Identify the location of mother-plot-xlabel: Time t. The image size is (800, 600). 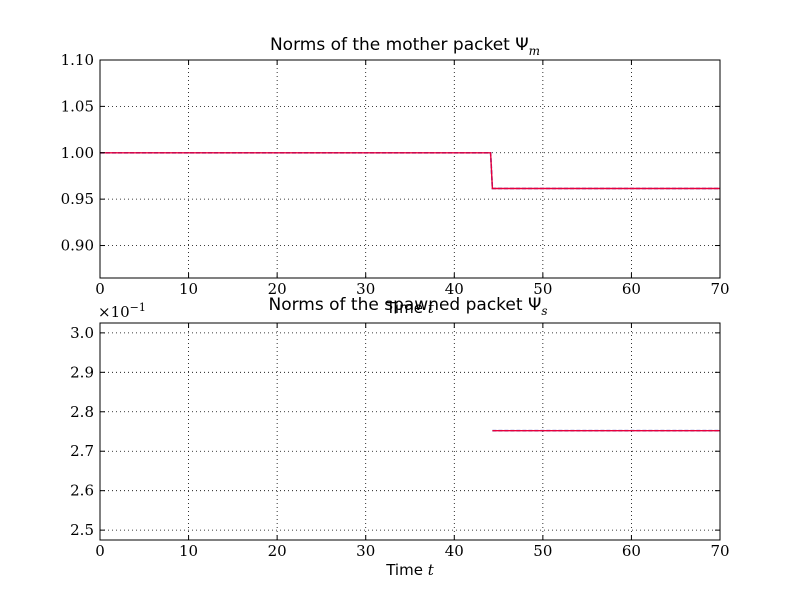
(410, 308).